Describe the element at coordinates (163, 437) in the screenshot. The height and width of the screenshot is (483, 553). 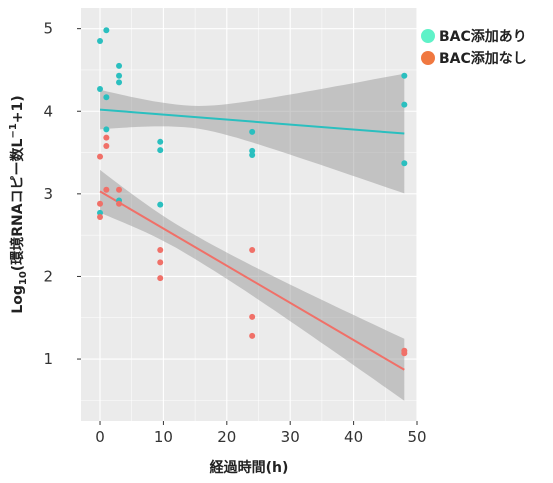
I see `x-tick-label: 10` at that location.